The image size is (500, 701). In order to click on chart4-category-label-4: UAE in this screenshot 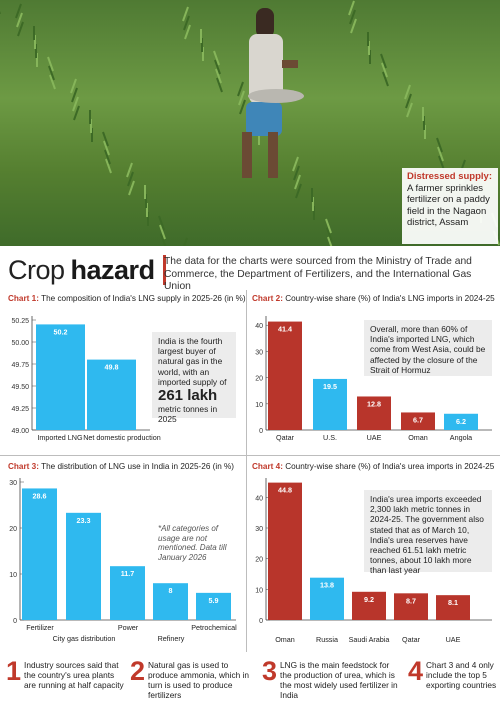, I will do `click(453, 639)`.